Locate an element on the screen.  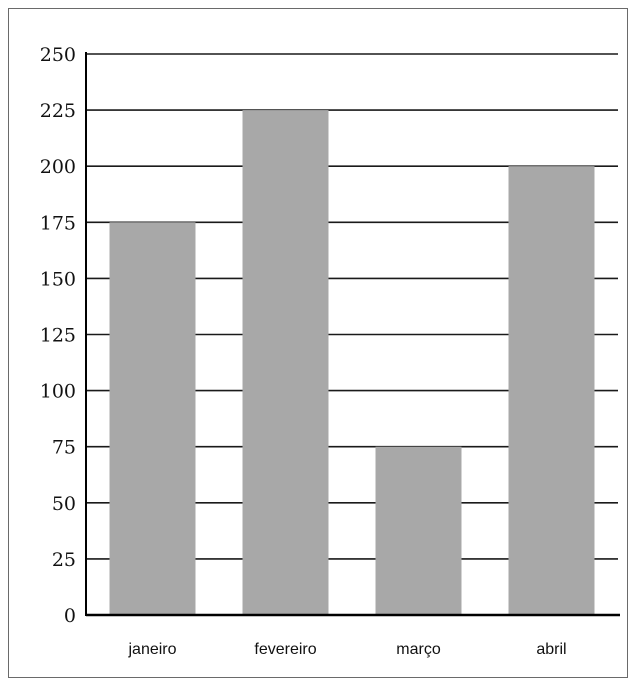
bar-abril is located at coordinates (551, 390).